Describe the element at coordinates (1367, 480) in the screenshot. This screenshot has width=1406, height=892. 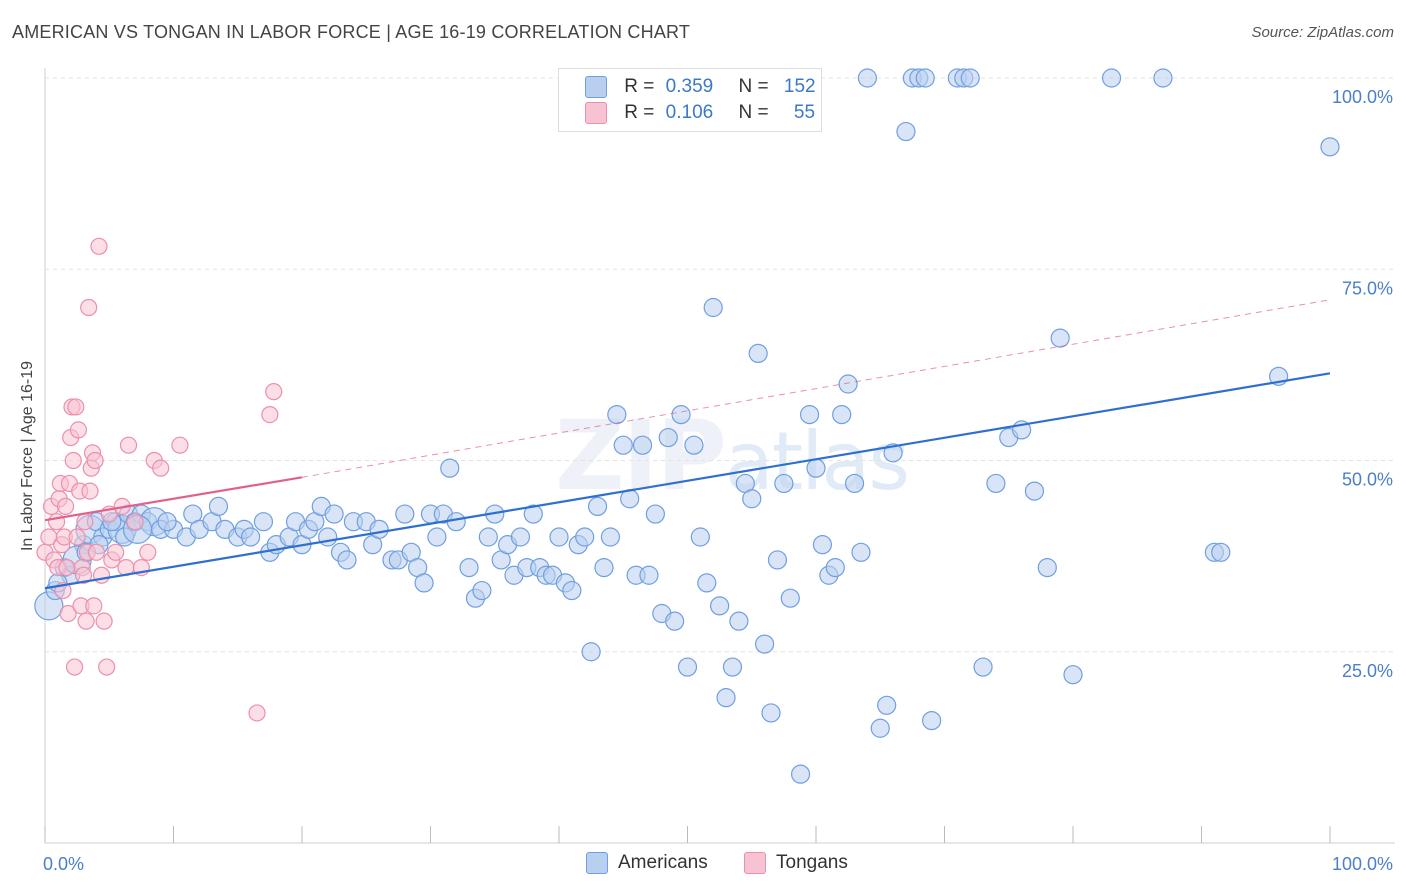
I see `y-tick-label: 50.0%` at that location.